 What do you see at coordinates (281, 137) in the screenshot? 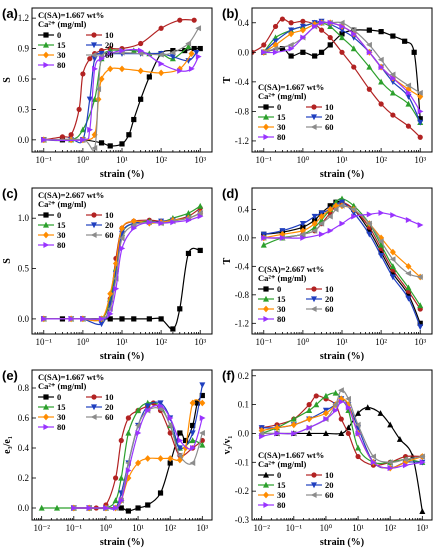
I see `legend-label-80: 80` at bounding box center [281, 137].